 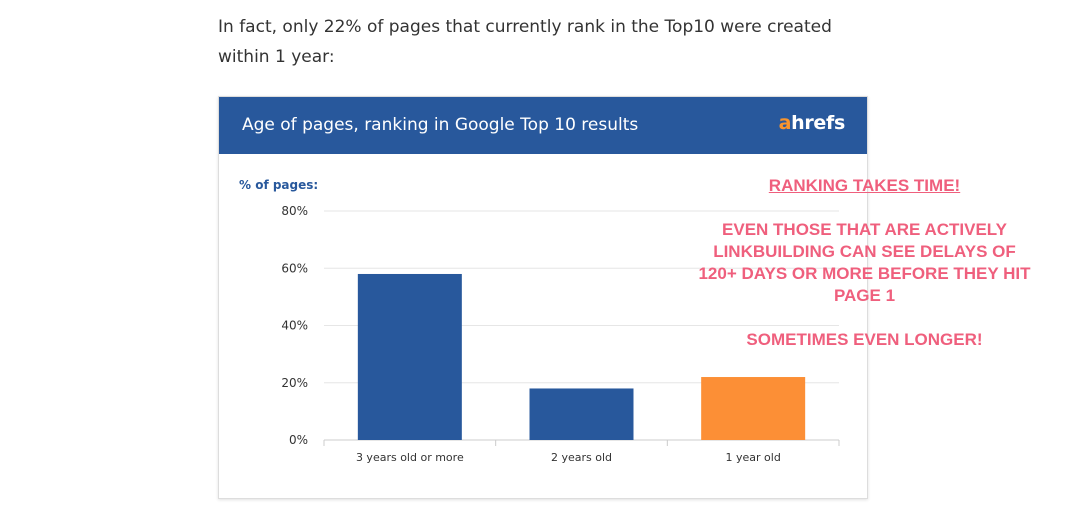 I want to click on y-tick-label: 80%, so click(x=294, y=211).